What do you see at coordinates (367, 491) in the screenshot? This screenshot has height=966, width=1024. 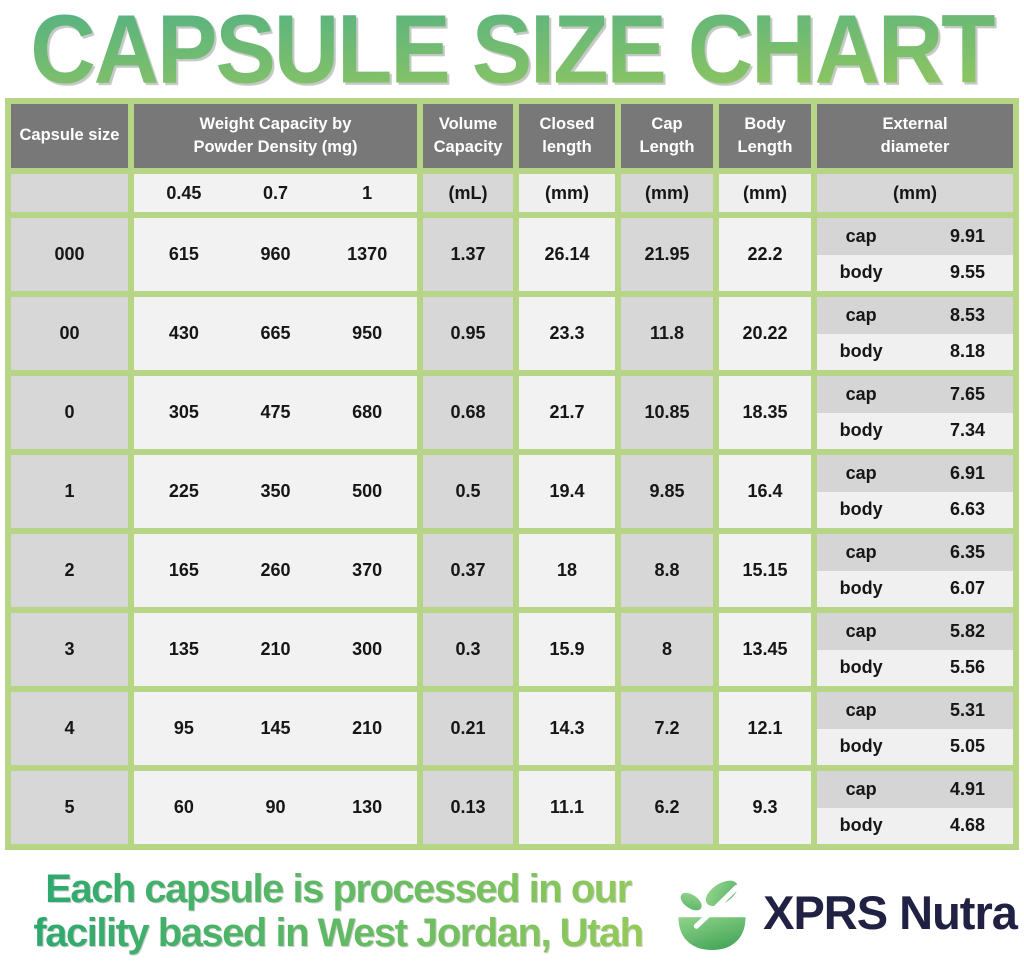 I see `weight-value: 500` at bounding box center [367, 491].